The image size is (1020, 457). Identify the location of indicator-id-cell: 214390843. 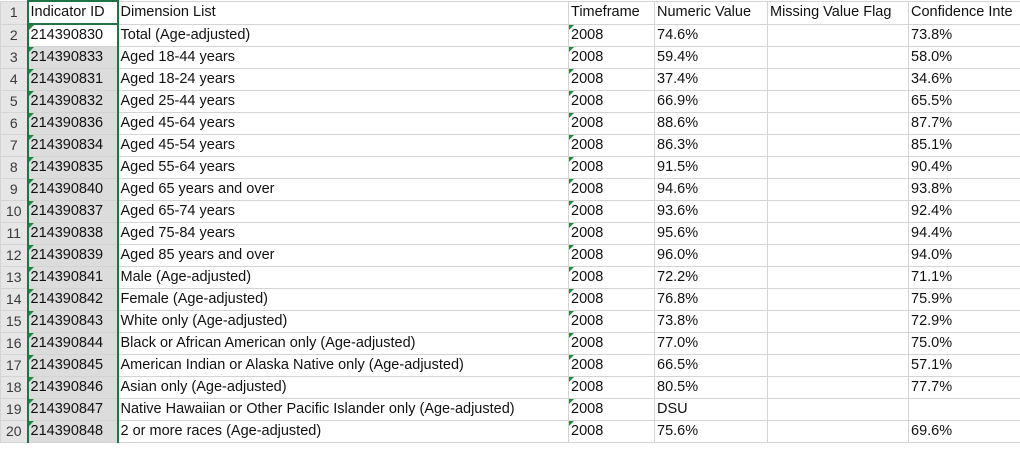
(72, 321).